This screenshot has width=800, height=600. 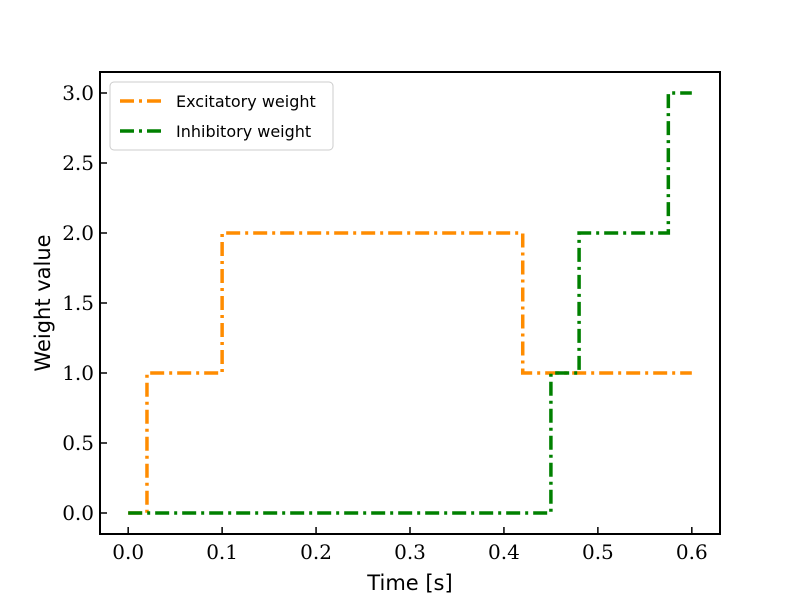 I want to click on y-tick-label: 1.5, so click(x=78, y=303).